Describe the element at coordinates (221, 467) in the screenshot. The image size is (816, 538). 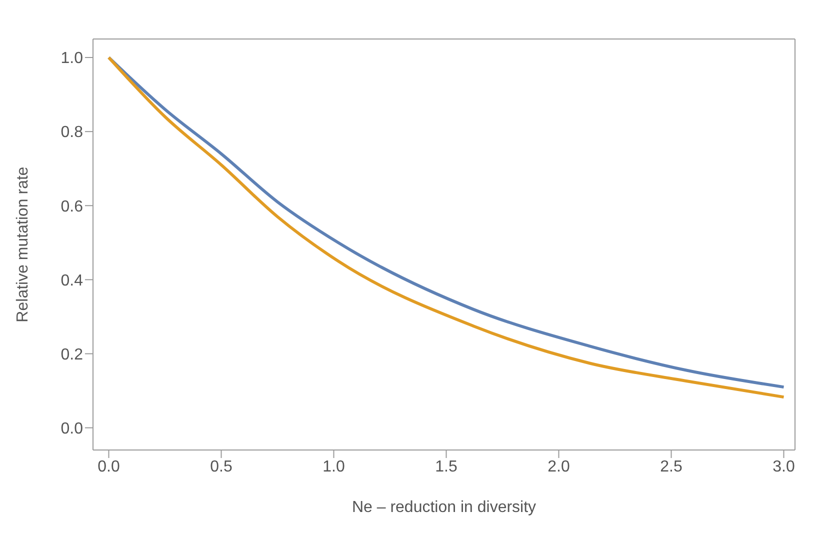
I see `x-tick-label: 0.5` at that location.